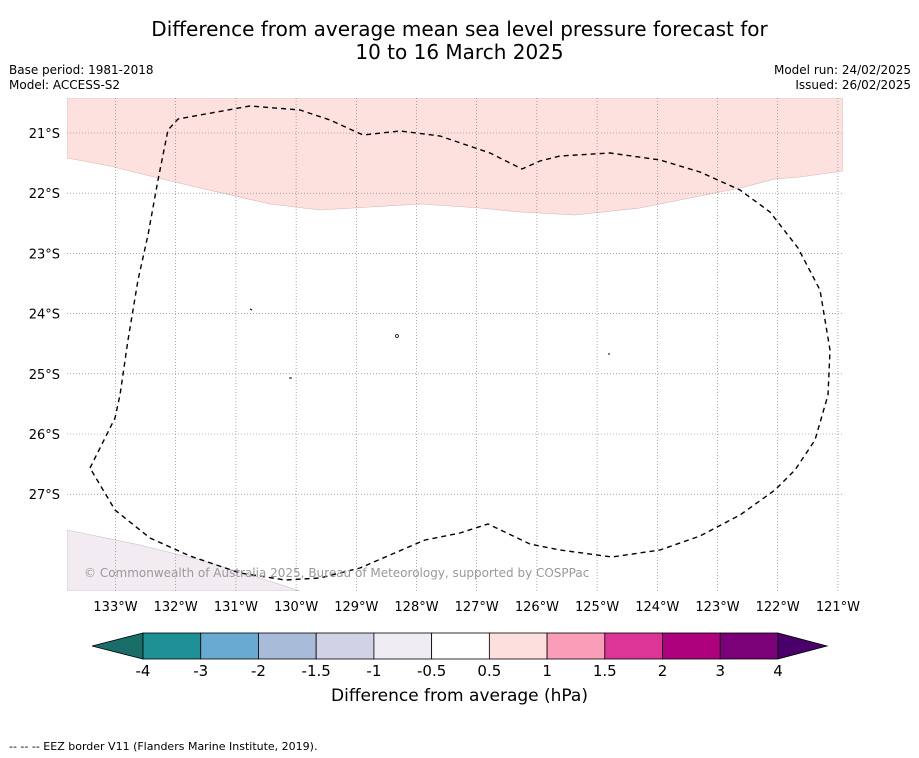  I want to click on colorbar-tick-label: 1, so click(547, 671).